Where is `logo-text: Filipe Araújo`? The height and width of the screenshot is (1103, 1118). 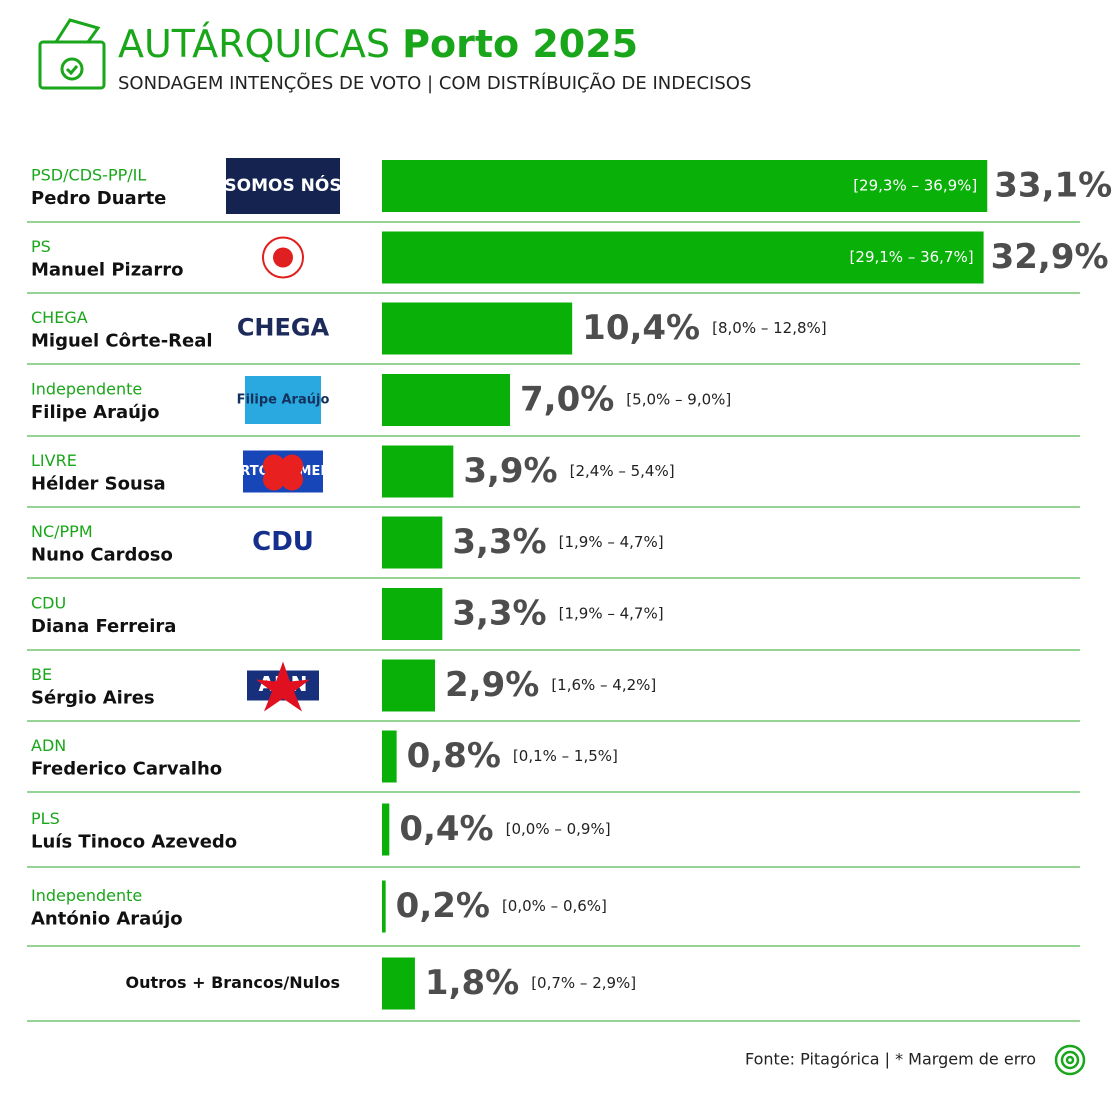
logo-text: Filipe Araújo is located at coordinates (283, 400).